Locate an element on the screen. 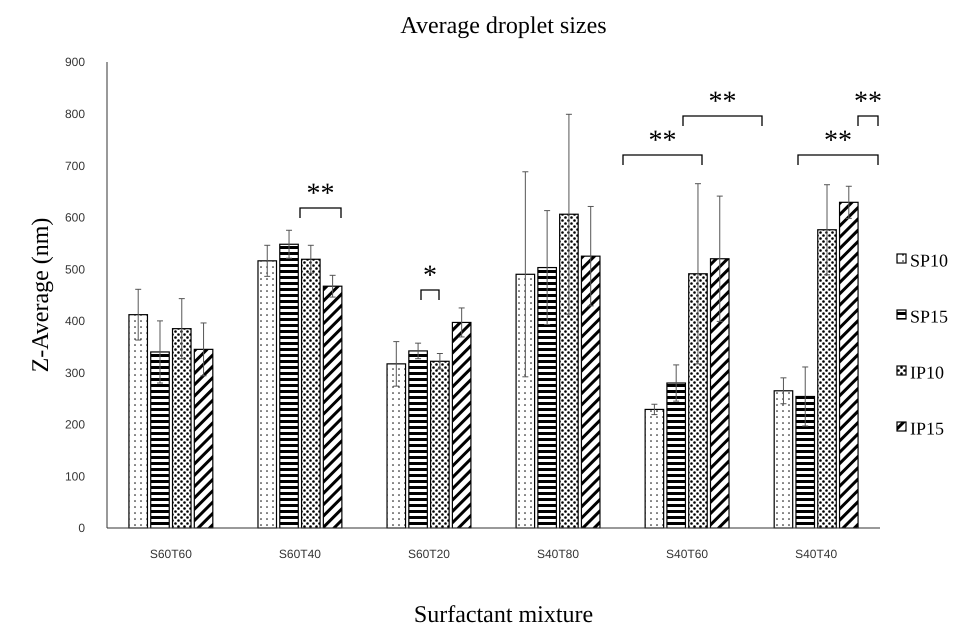 The width and height of the screenshot is (964, 635). x-tick-label: S40T80 is located at coordinates (558, 554).